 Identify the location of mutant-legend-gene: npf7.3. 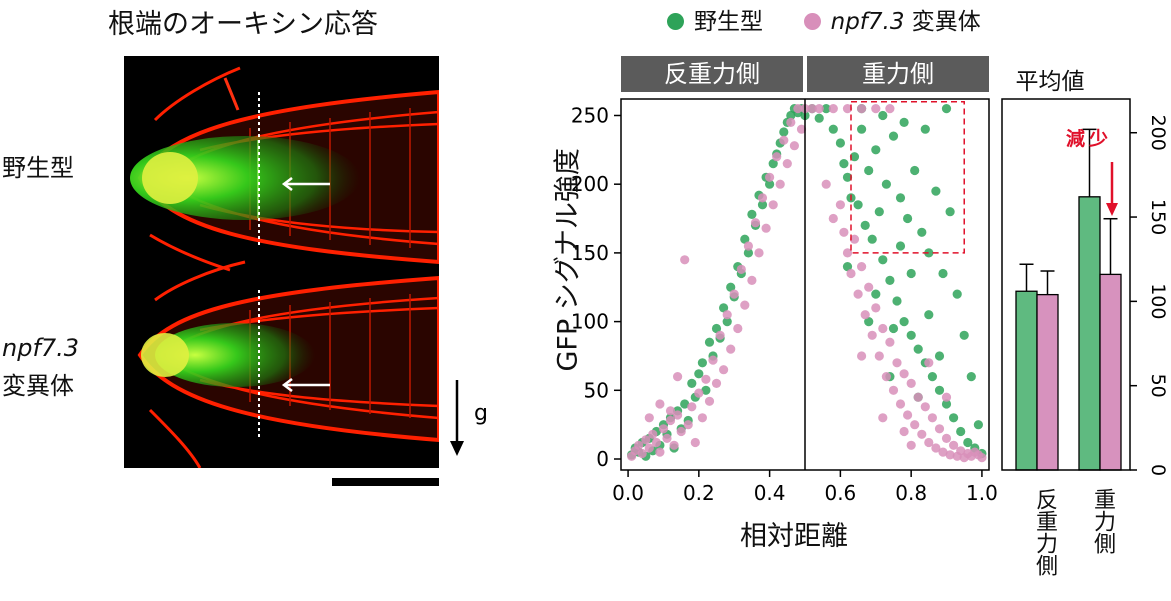
(867, 22).